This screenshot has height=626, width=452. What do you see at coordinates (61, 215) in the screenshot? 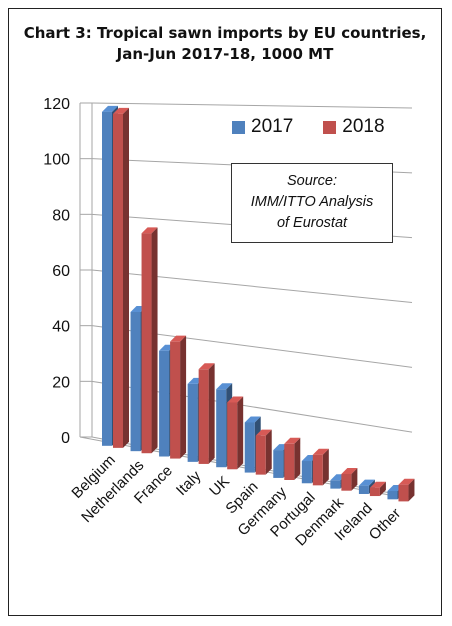
I see `y-tick-label: 80` at bounding box center [61, 215].